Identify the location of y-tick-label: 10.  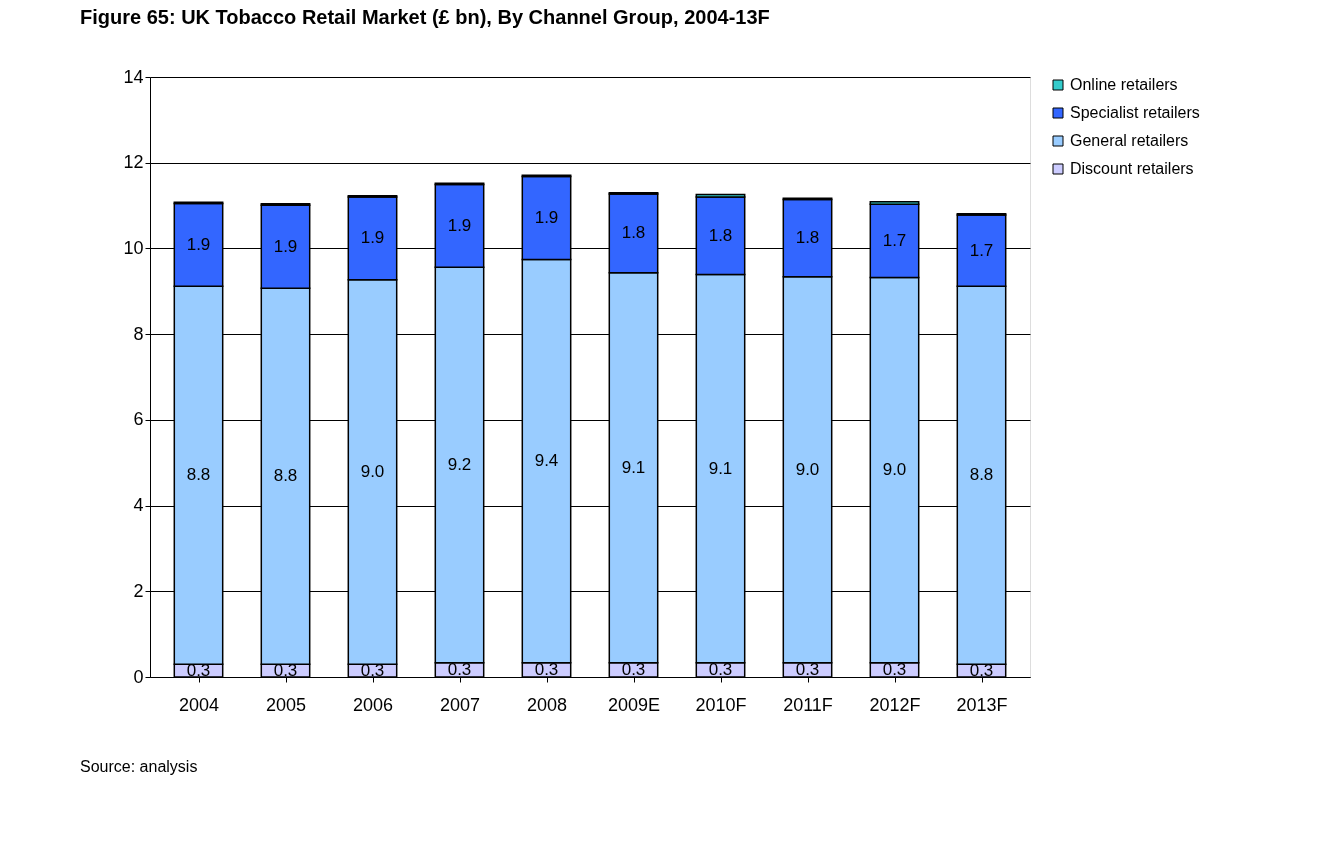
(133, 247).